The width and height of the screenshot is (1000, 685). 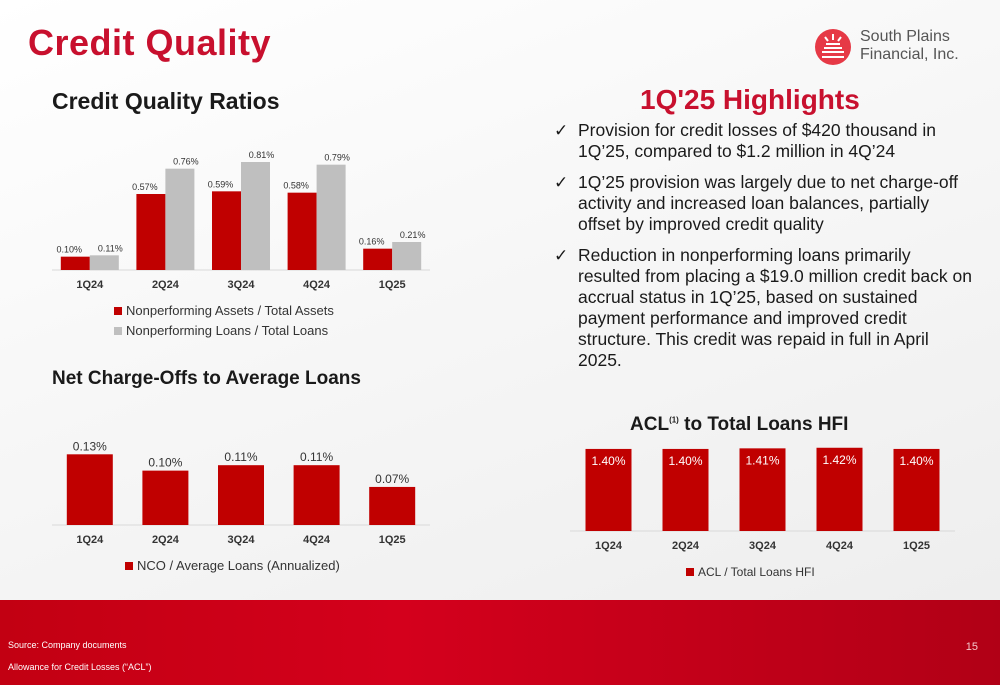 I want to click on legend-label: Nonperforming Assets / Total Assets, so click(x=230, y=310).